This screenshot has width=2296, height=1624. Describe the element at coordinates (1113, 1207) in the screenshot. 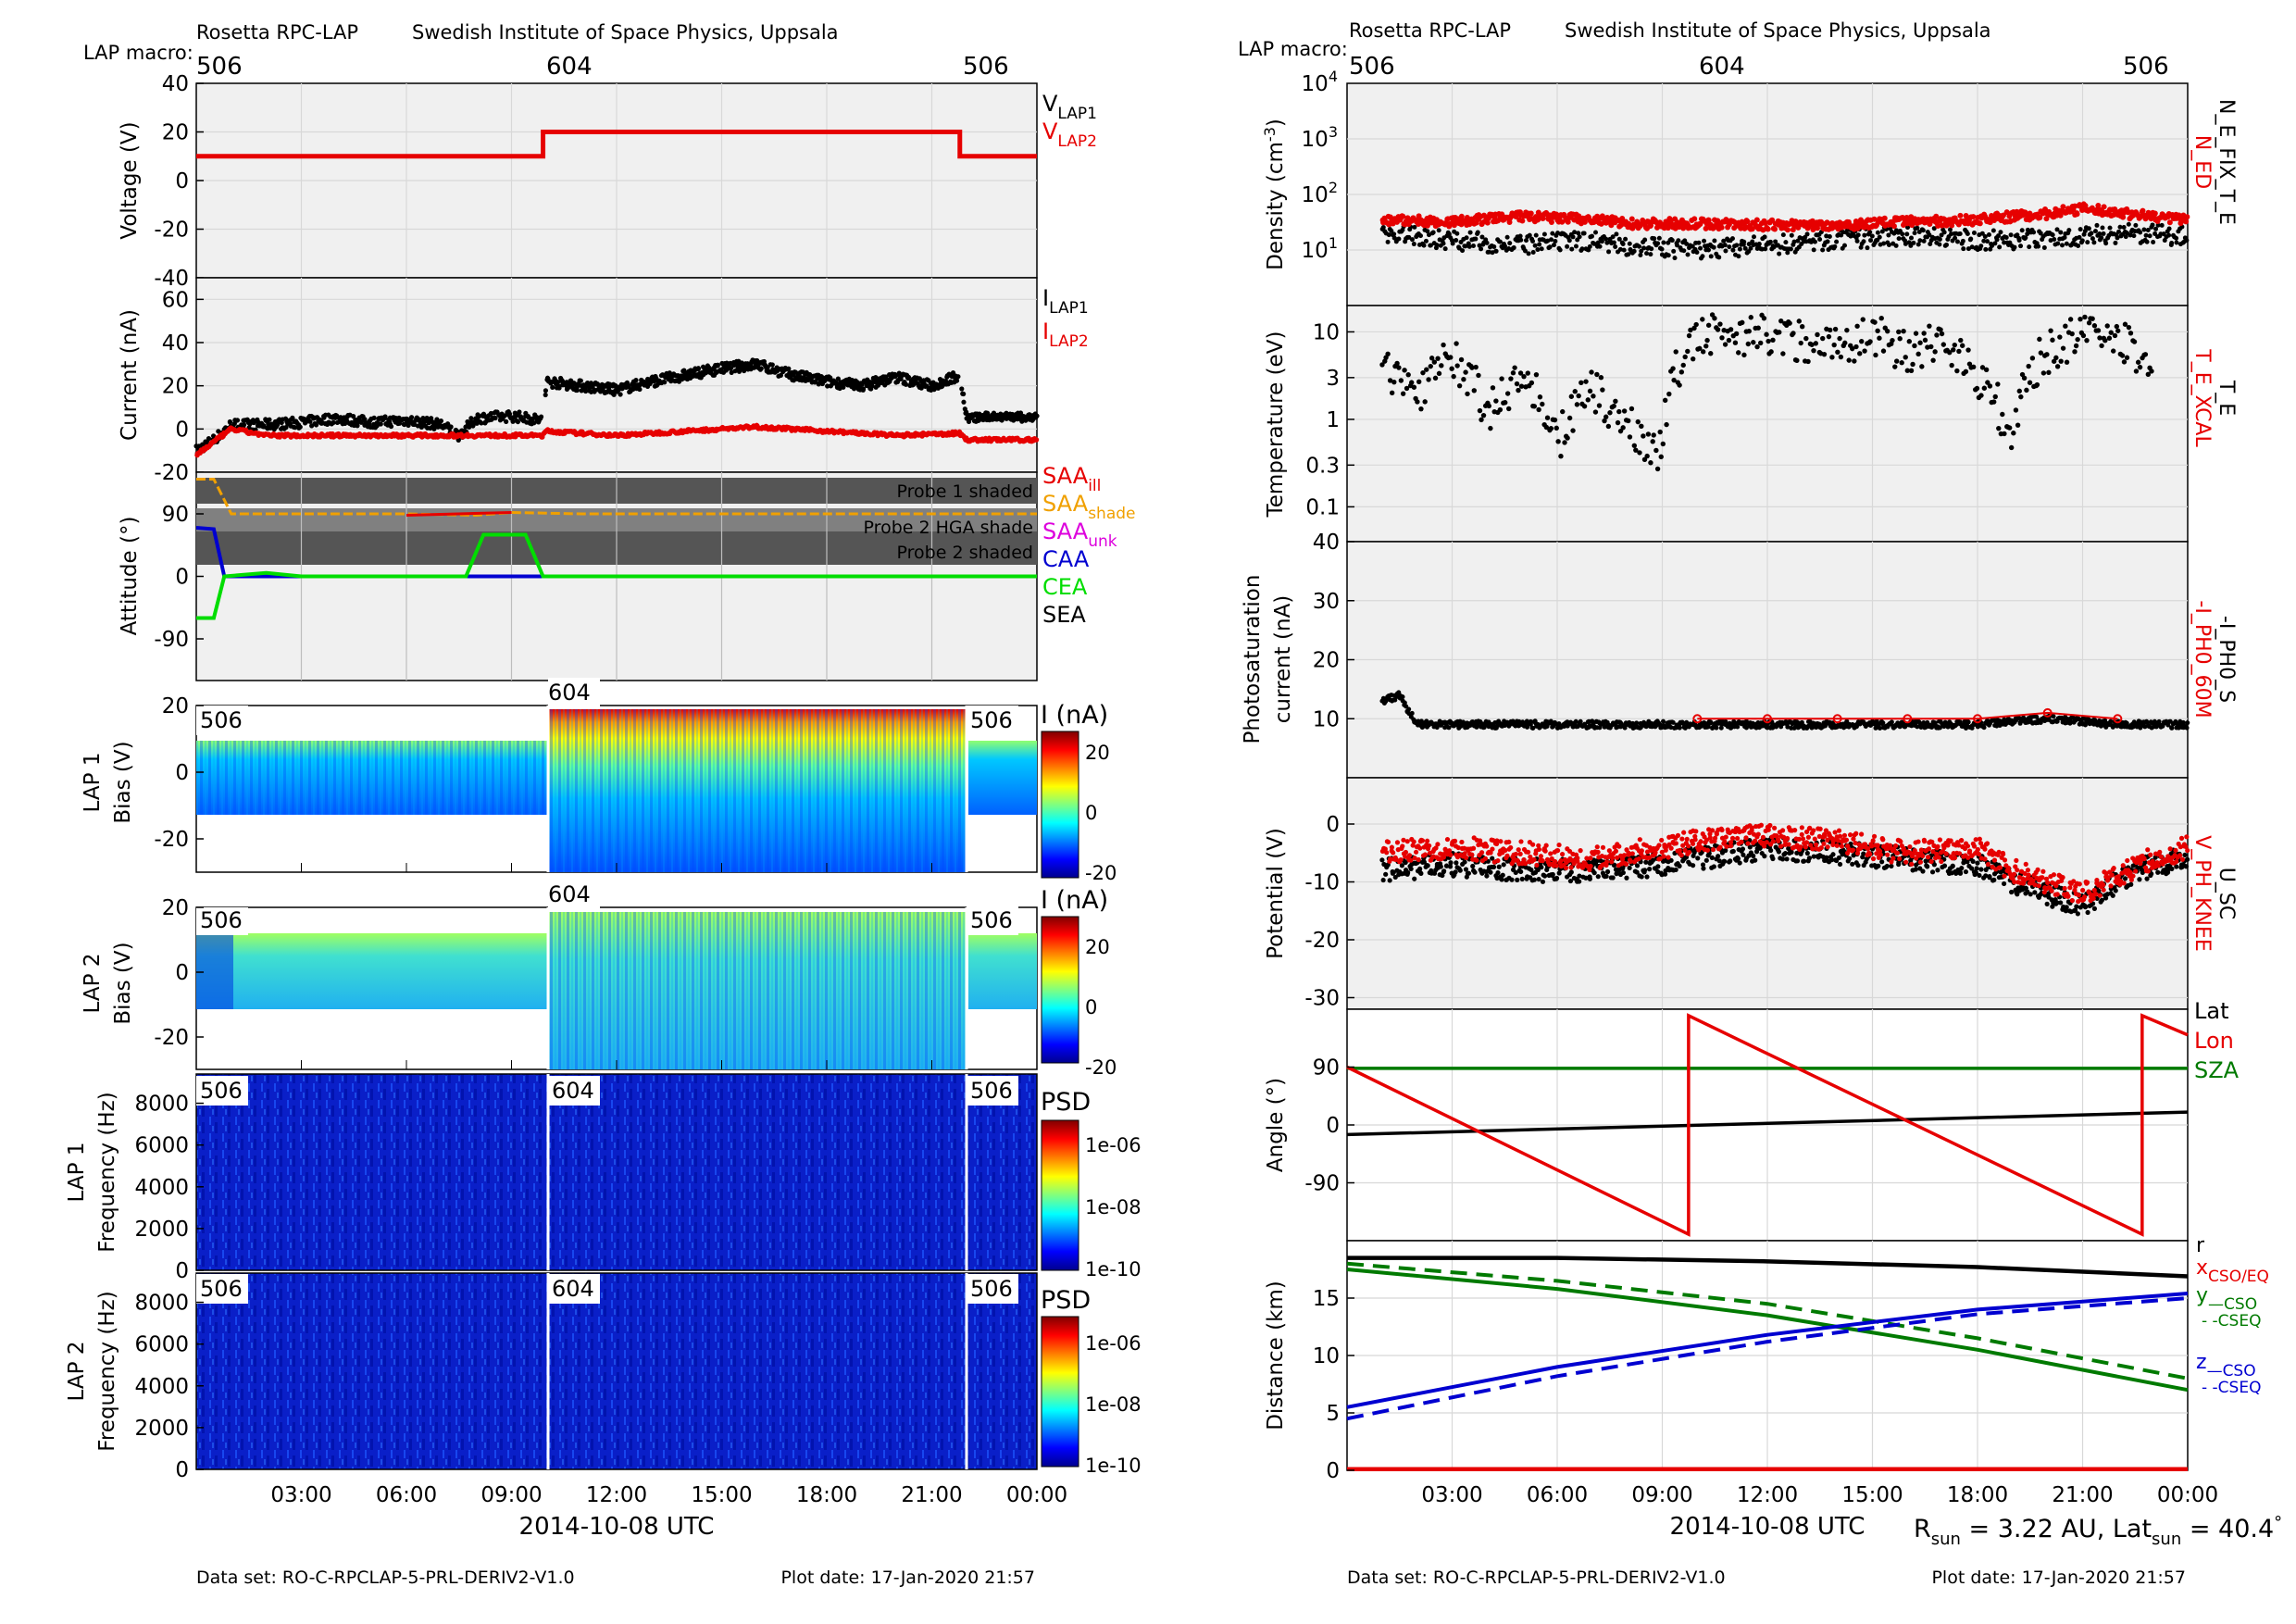

I see `lap1-freq-cb-tick-8: 1e-08` at that location.